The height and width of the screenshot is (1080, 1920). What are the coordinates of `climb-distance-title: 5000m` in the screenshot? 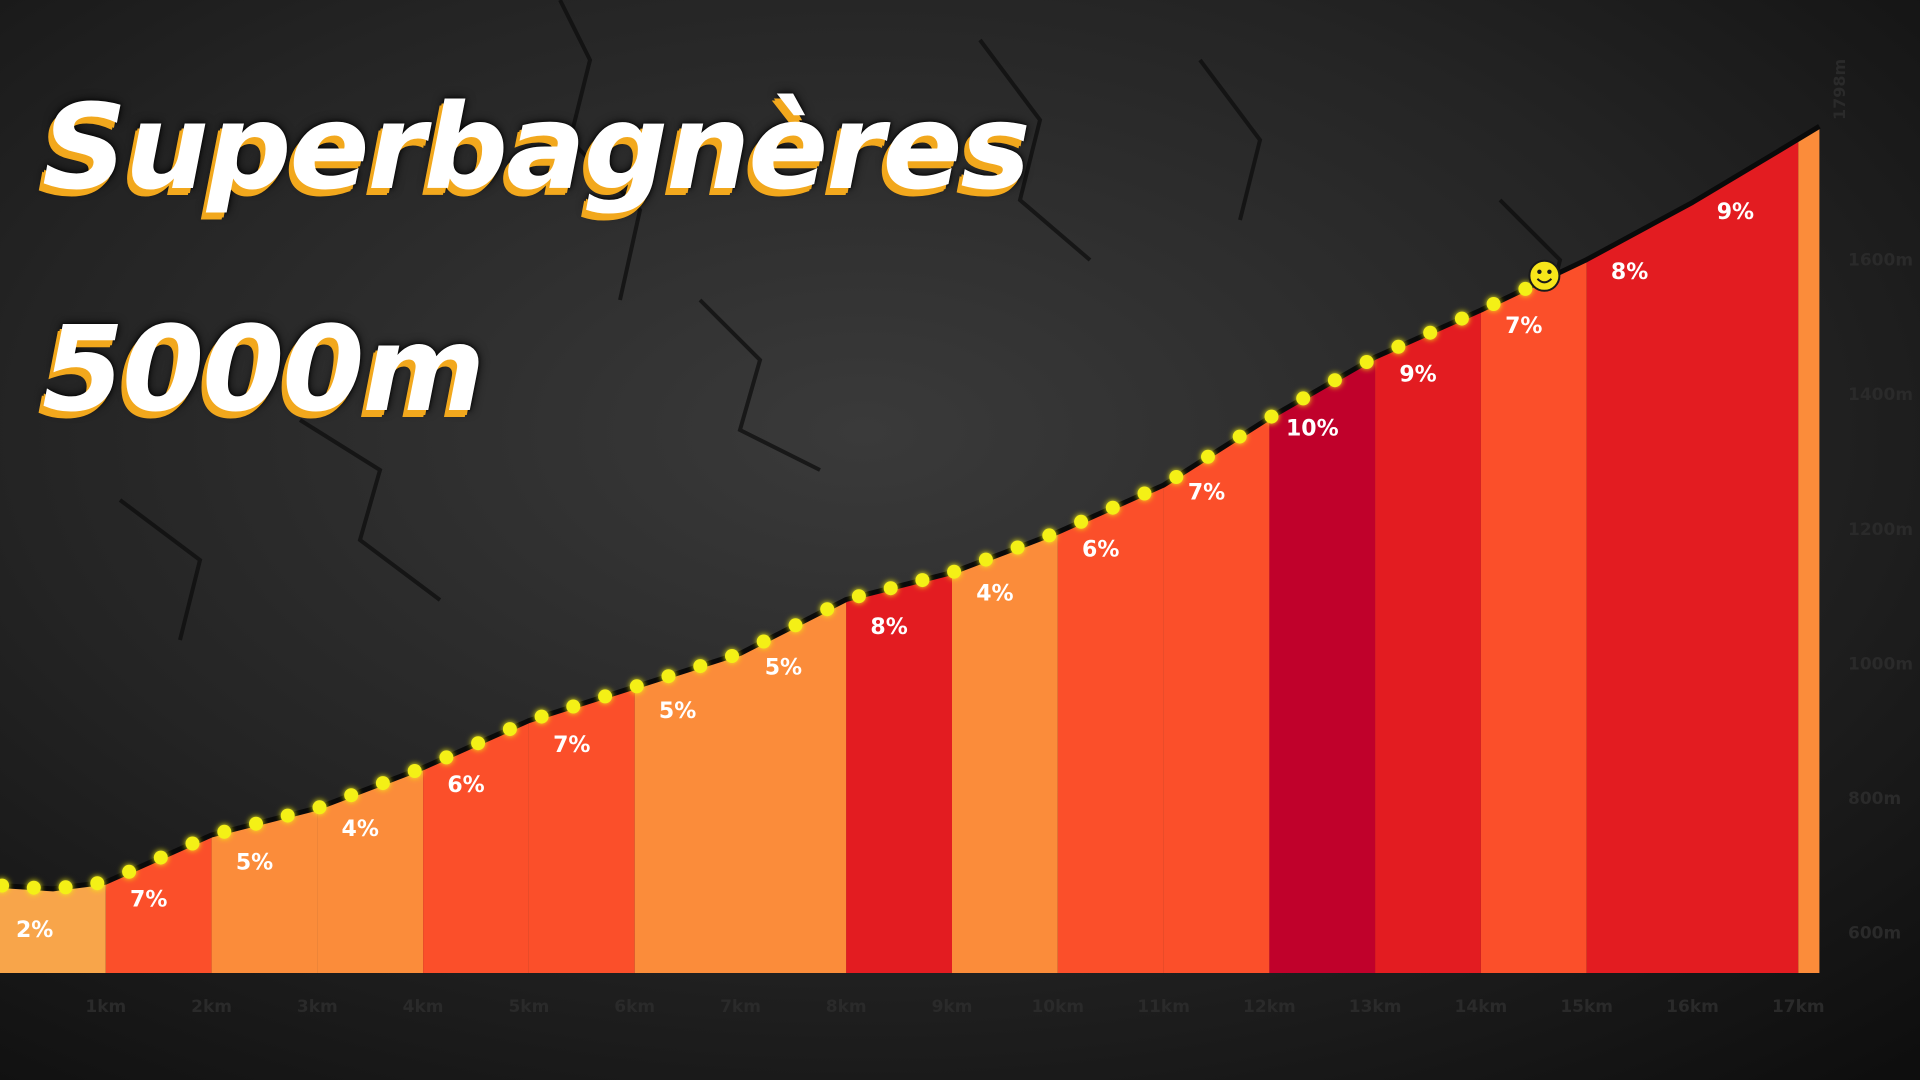 It's located at (263, 369).